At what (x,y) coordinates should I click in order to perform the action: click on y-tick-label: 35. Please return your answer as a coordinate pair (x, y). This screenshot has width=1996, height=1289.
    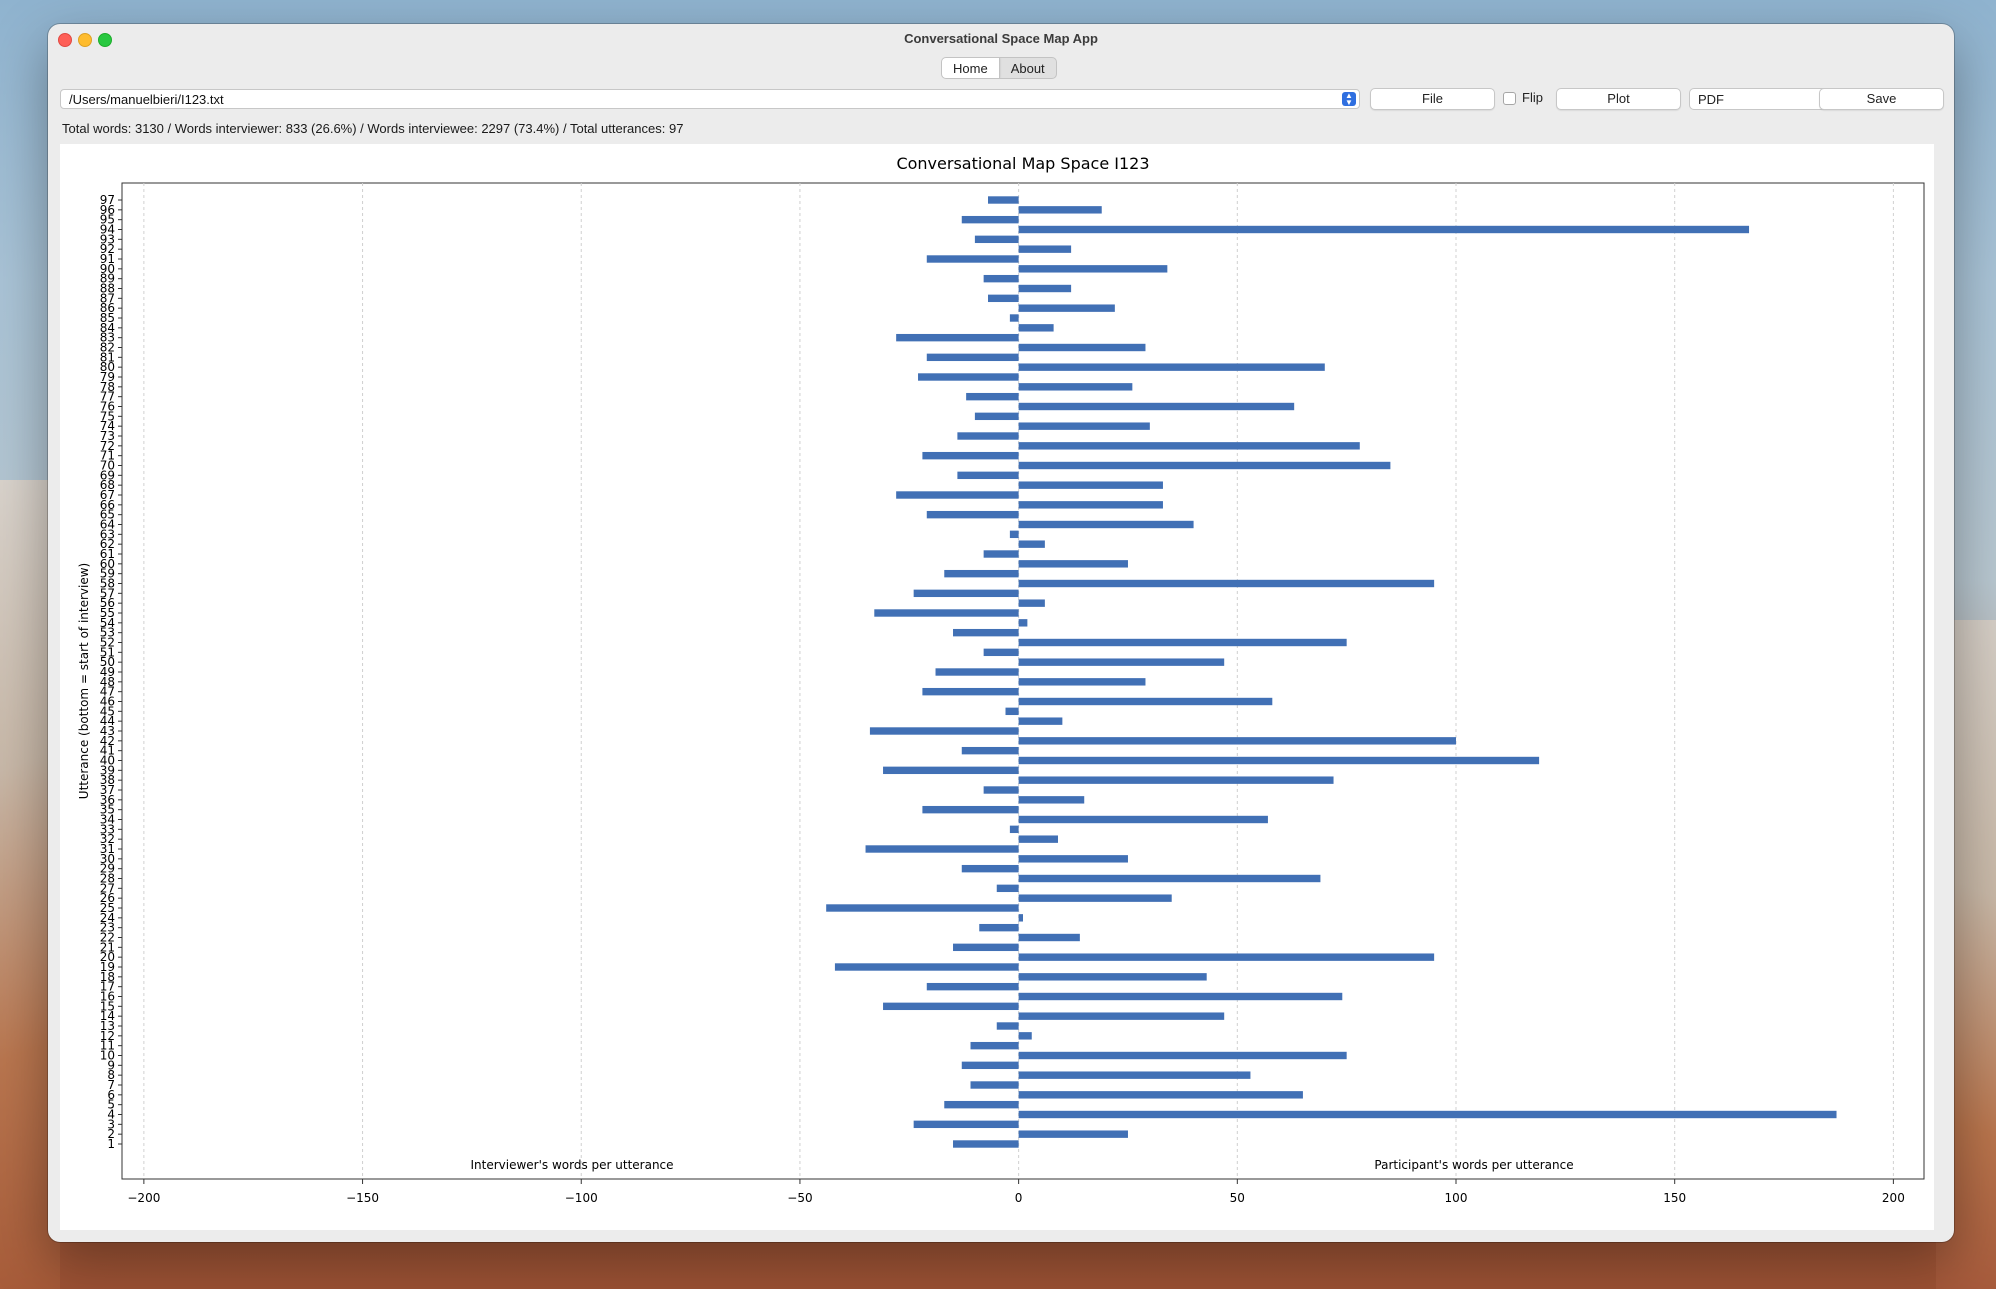
    Looking at the image, I should click on (107, 810).